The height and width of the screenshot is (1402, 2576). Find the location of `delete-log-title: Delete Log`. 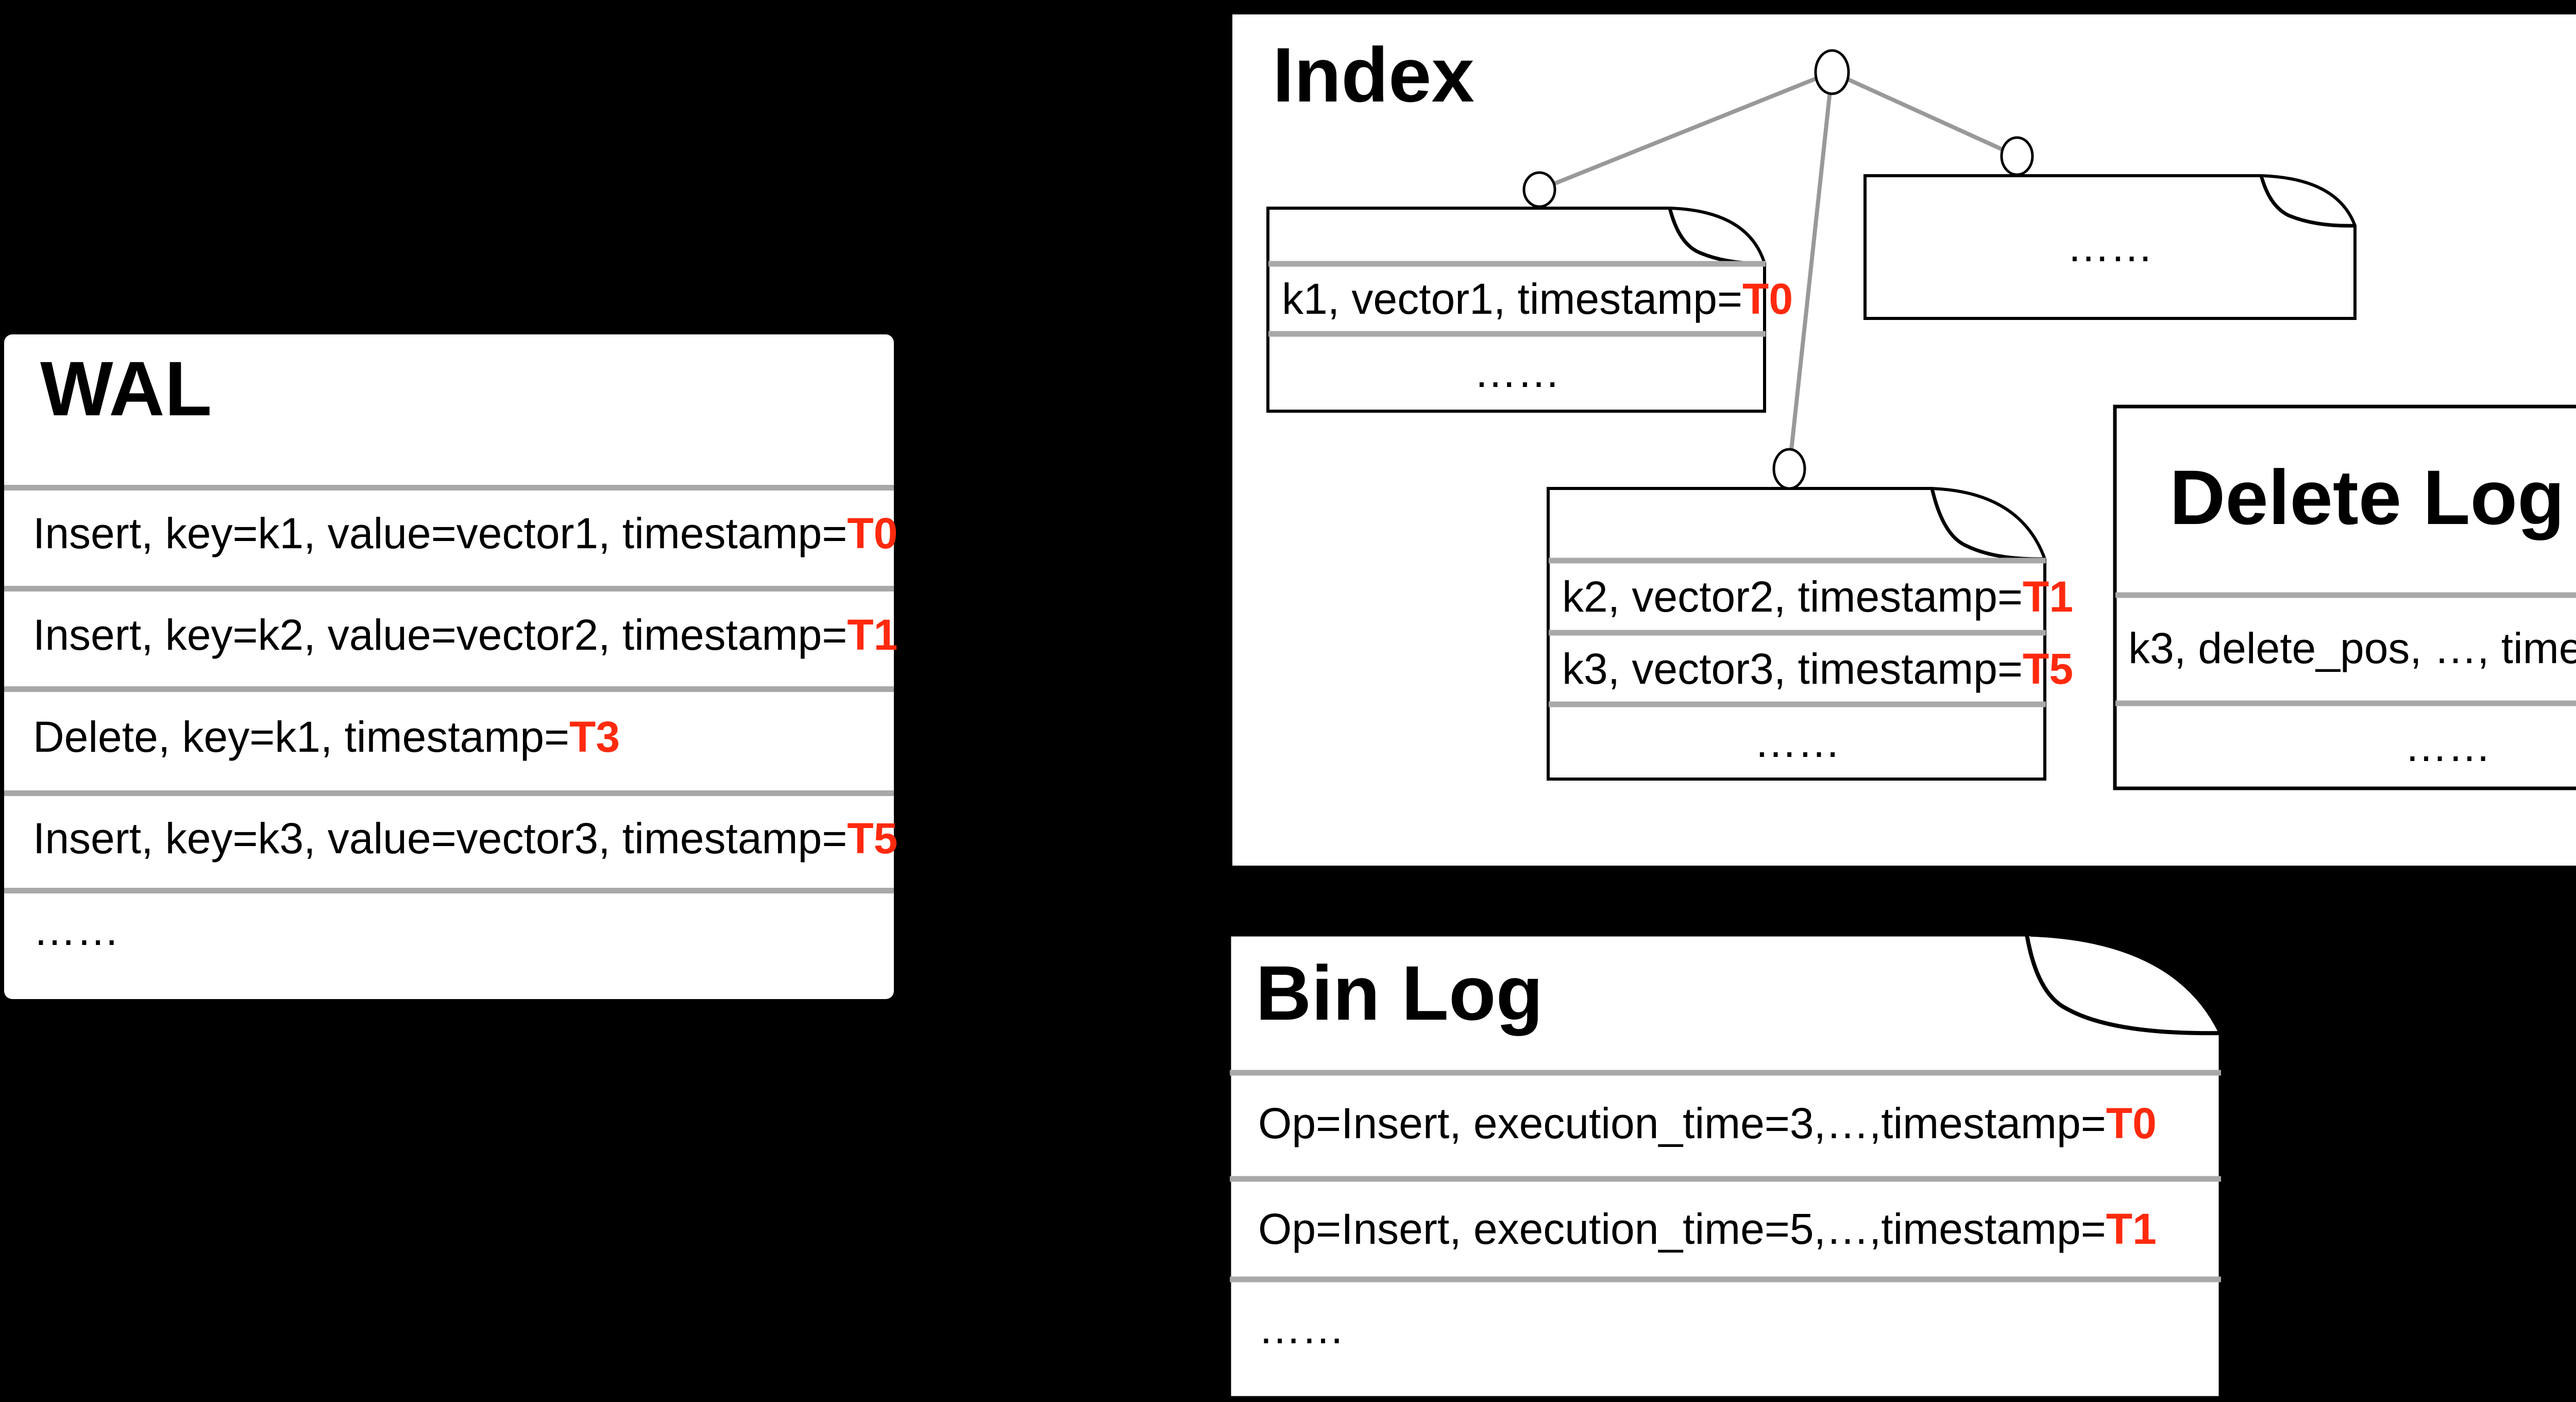

delete-log-title: Delete Log is located at coordinates (2367, 497).